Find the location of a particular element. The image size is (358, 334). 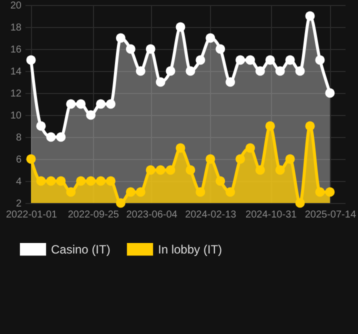

legend-label: In lobby (IT) is located at coordinates (190, 249).